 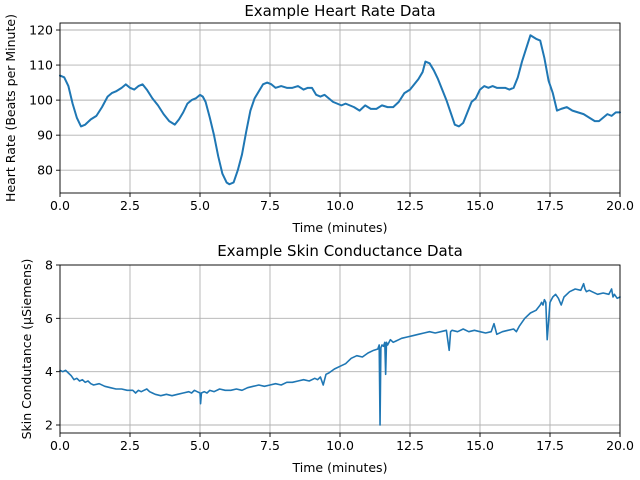 I want to click on heart-rate-y-tick-label: 80, so click(x=45, y=170).